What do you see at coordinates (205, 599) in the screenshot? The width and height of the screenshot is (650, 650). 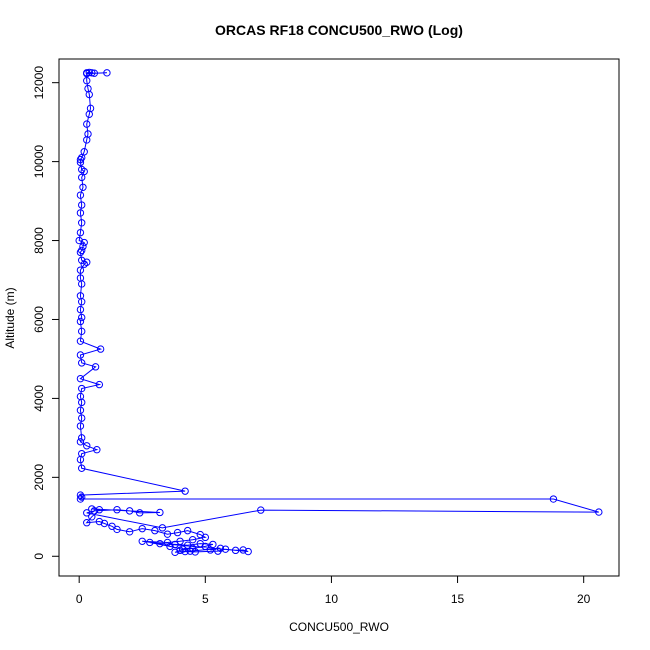 I see `x-tick-label: 5` at bounding box center [205, 599].